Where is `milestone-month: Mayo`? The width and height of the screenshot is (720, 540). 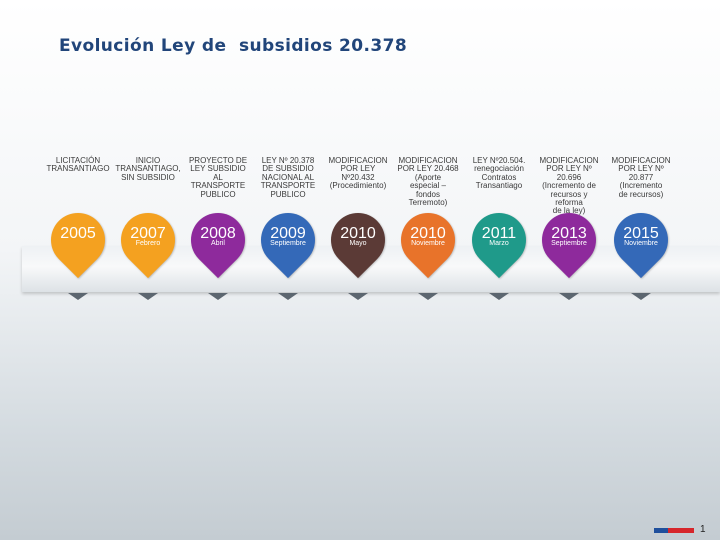
milestone-month: Mayo is located at coordinates (358, 243).